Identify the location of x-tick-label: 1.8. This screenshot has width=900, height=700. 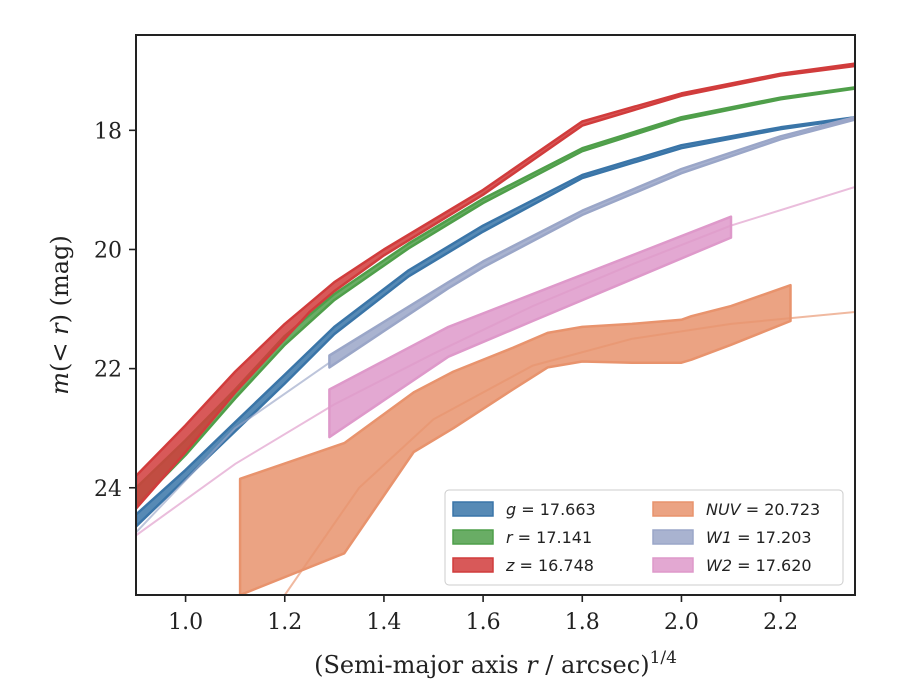
(582, 622).